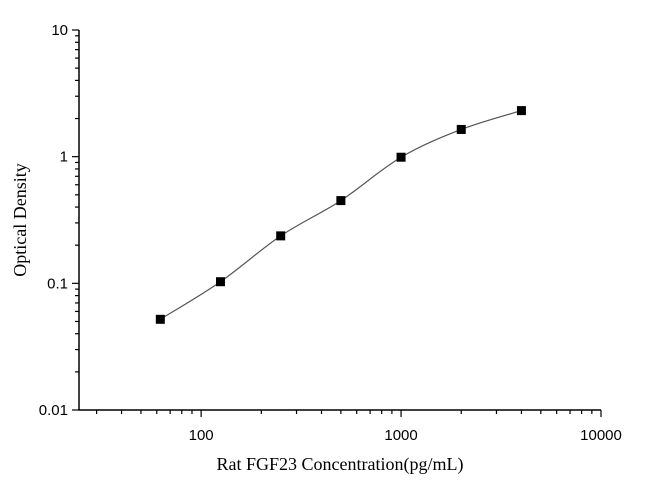 This screenshot has height=489, width=650. Describe the element at coordinates (601, 435) in the screenshot. I see `x-tick-label: 10000` at that location.